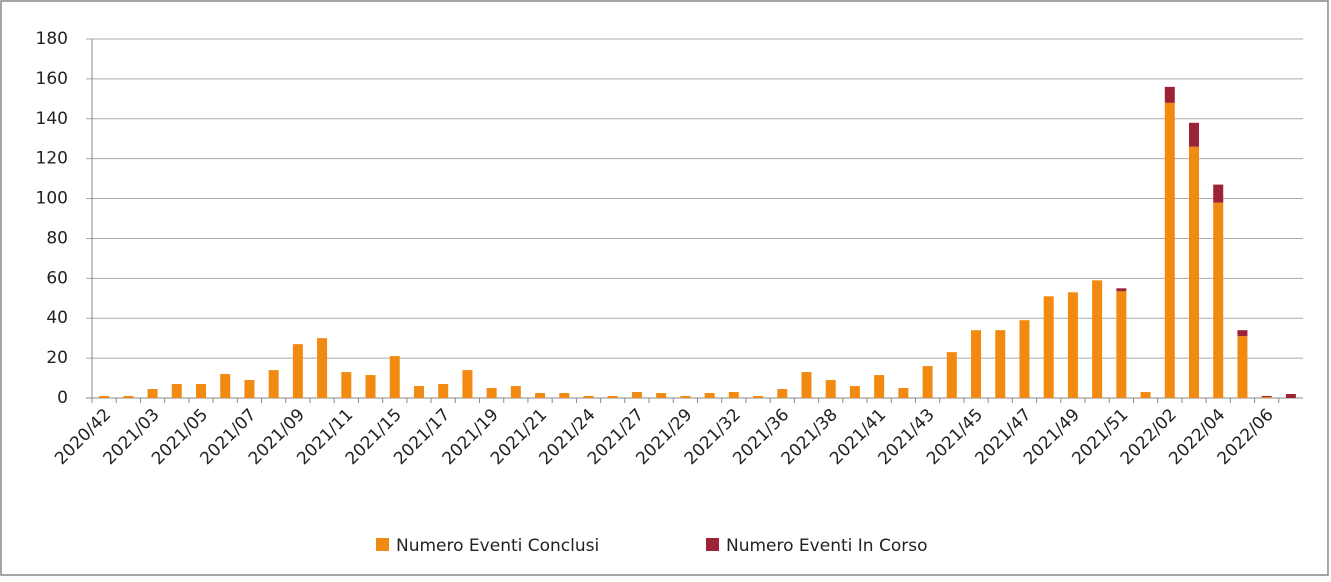 The image size is (1331, 582). What do you see at coordinates (57, 318) in the screenshot?
I see `y-tick-label: 40` at bounding box center [57, 318].